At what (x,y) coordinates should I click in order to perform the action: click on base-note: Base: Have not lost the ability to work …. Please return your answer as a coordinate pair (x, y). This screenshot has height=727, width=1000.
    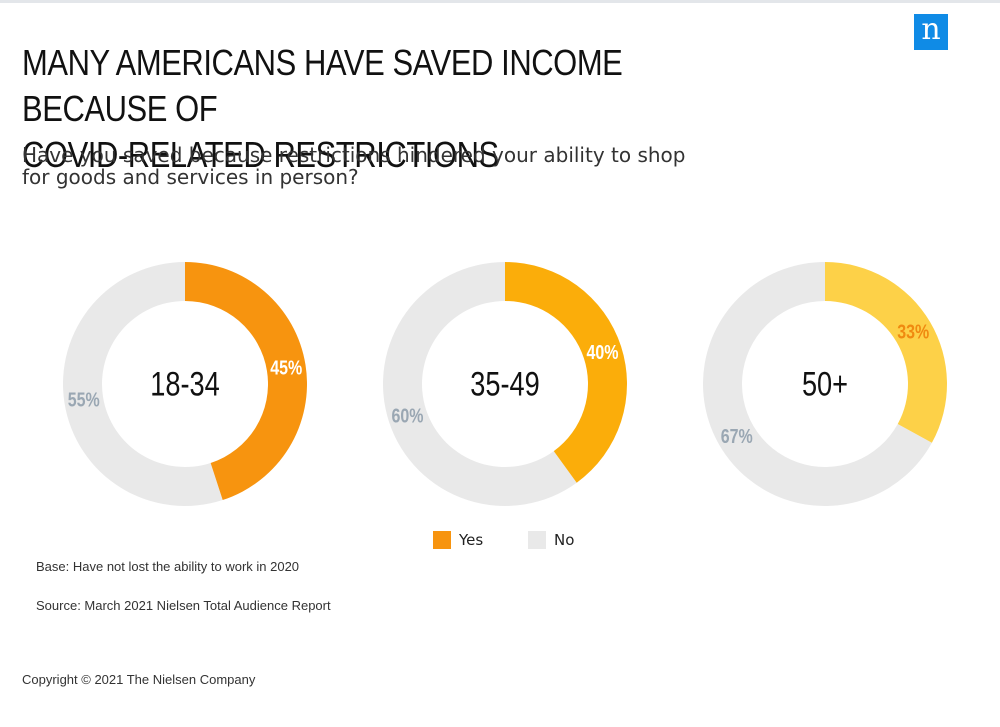
    Looking at the image, I should click on (168, 566).